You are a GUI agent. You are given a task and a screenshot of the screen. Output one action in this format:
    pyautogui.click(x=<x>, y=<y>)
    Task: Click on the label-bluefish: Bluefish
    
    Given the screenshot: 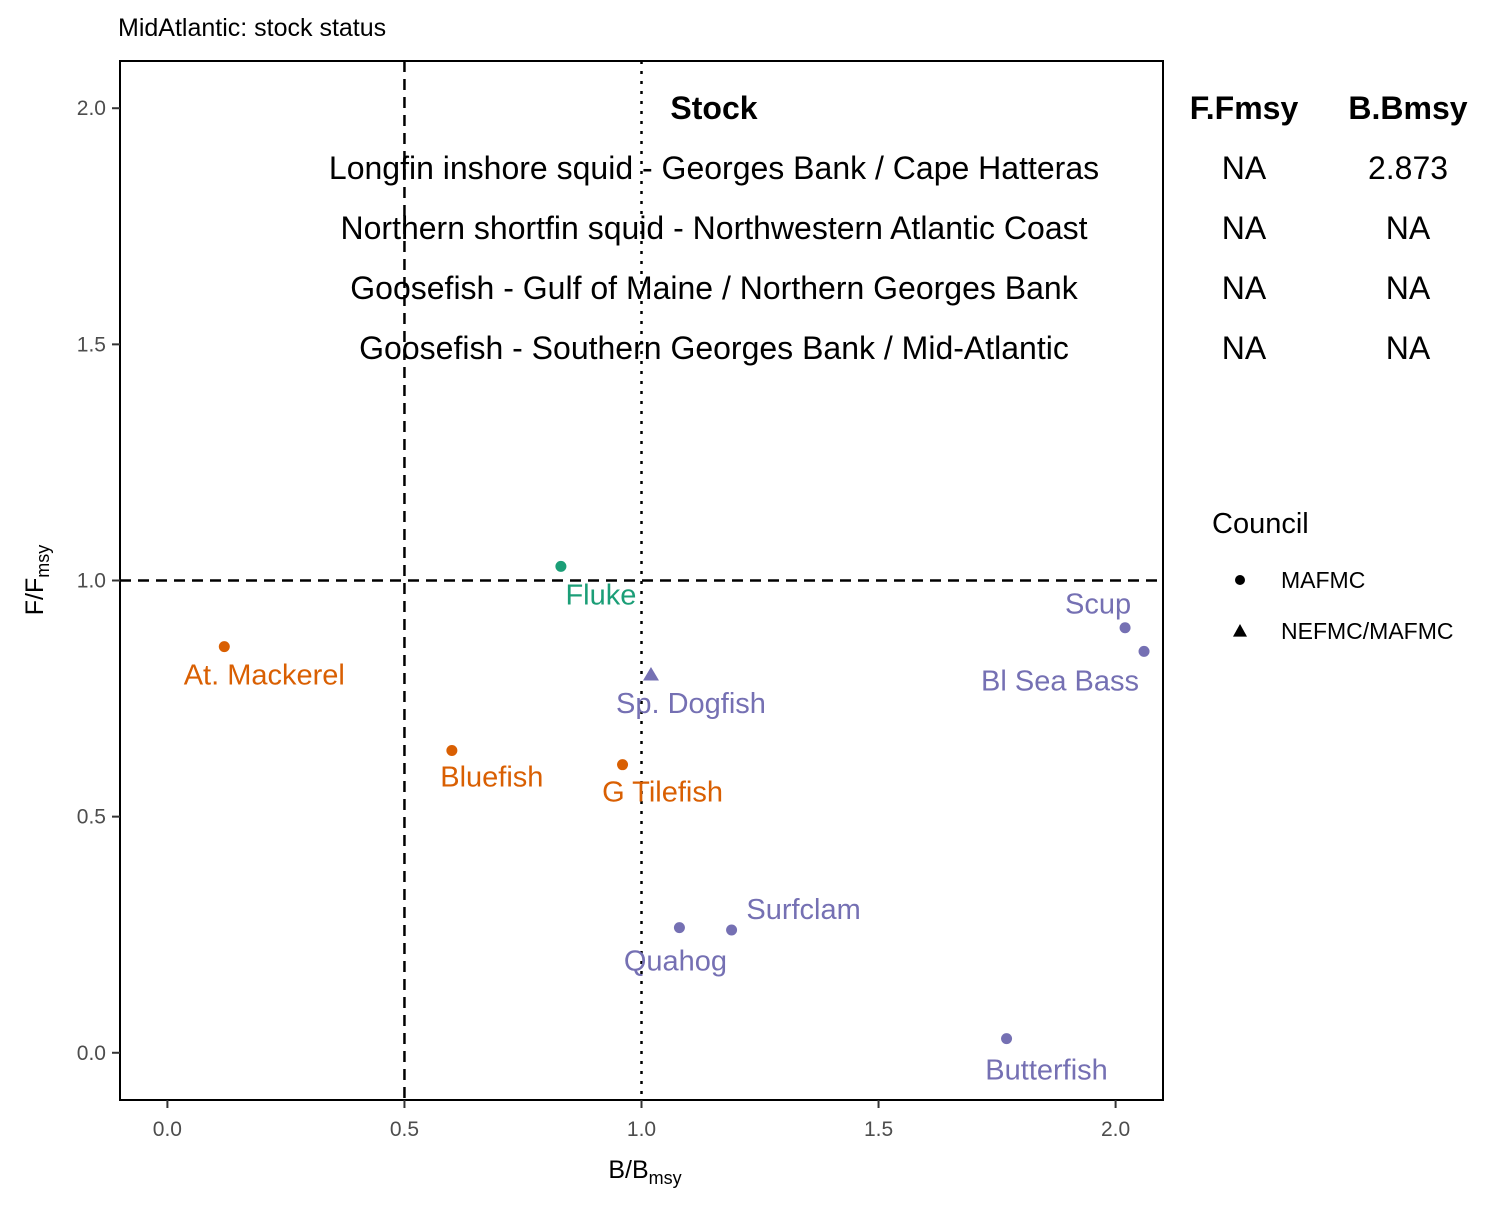 What is the action you would take?
    pyautogui.click(x=491, y=778)
    